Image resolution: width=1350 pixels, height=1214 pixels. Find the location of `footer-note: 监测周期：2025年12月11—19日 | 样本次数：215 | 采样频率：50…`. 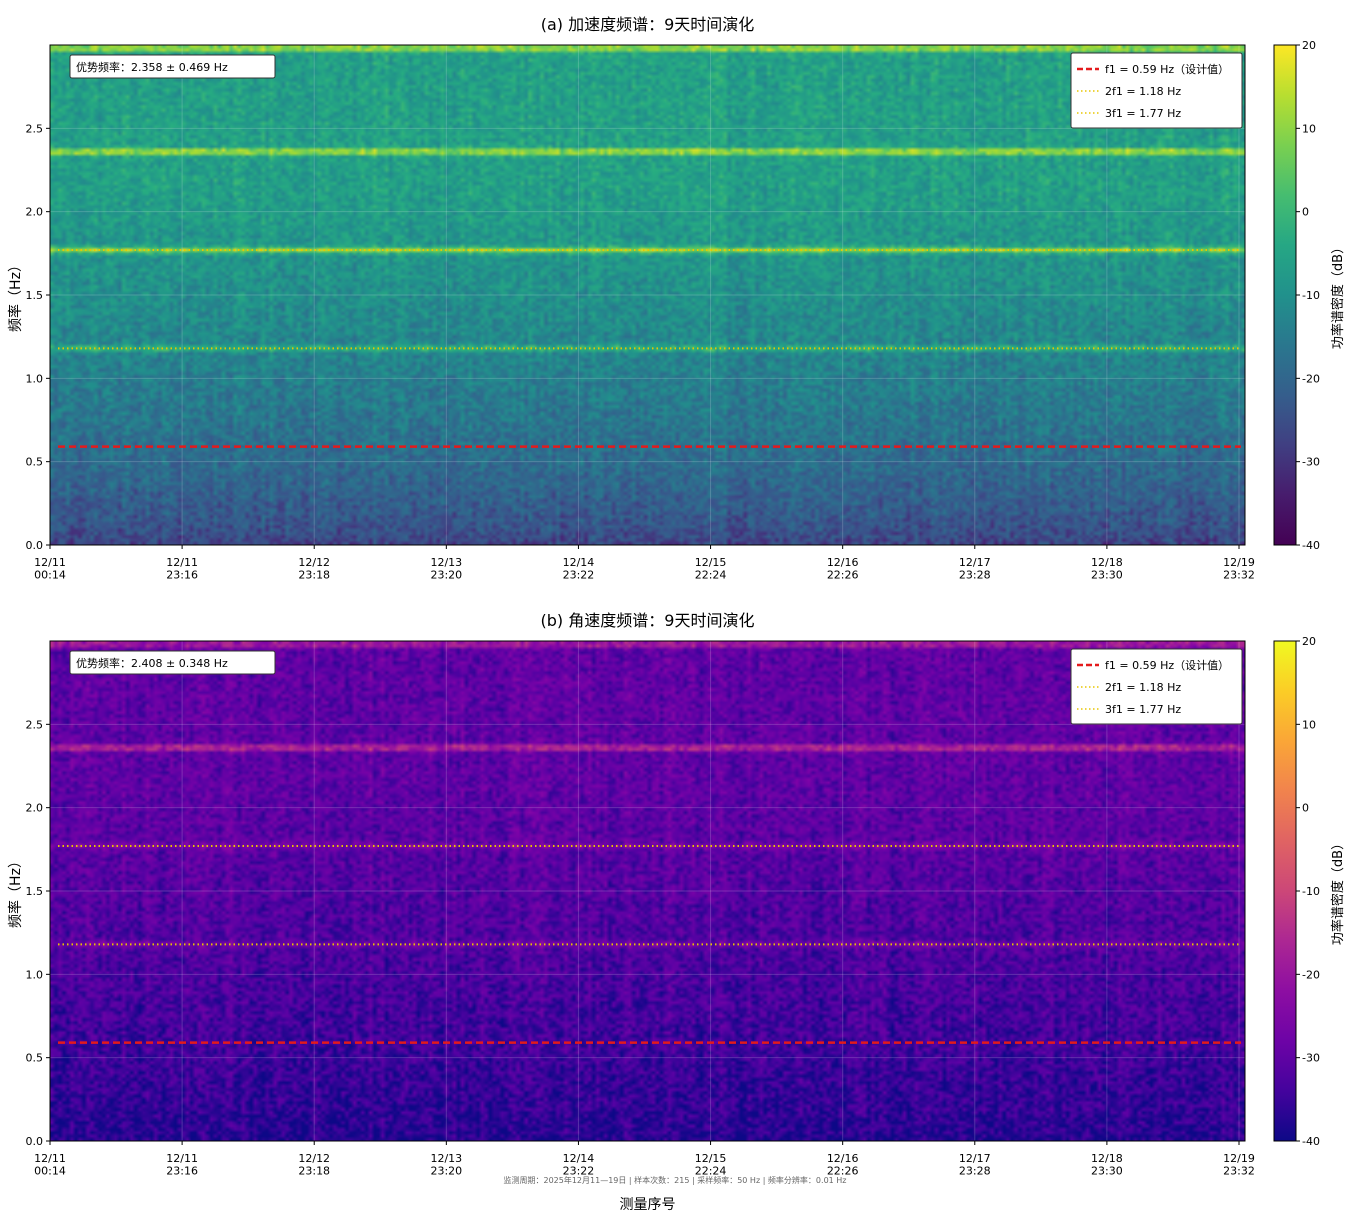

footer-note: 监测周期：2025年12月11—19日 | 样本次数：215 | 采样频率：50… is located at coordinates (674, 1180).